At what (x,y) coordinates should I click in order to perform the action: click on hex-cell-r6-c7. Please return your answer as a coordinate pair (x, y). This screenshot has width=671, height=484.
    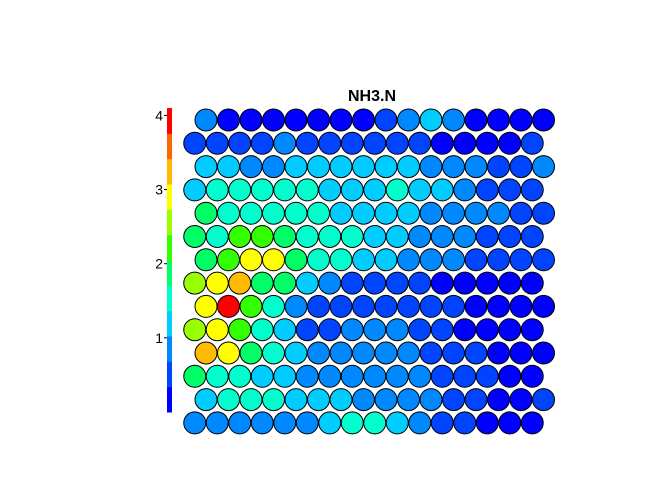
    Looking at the image, I should click on (363, 260).